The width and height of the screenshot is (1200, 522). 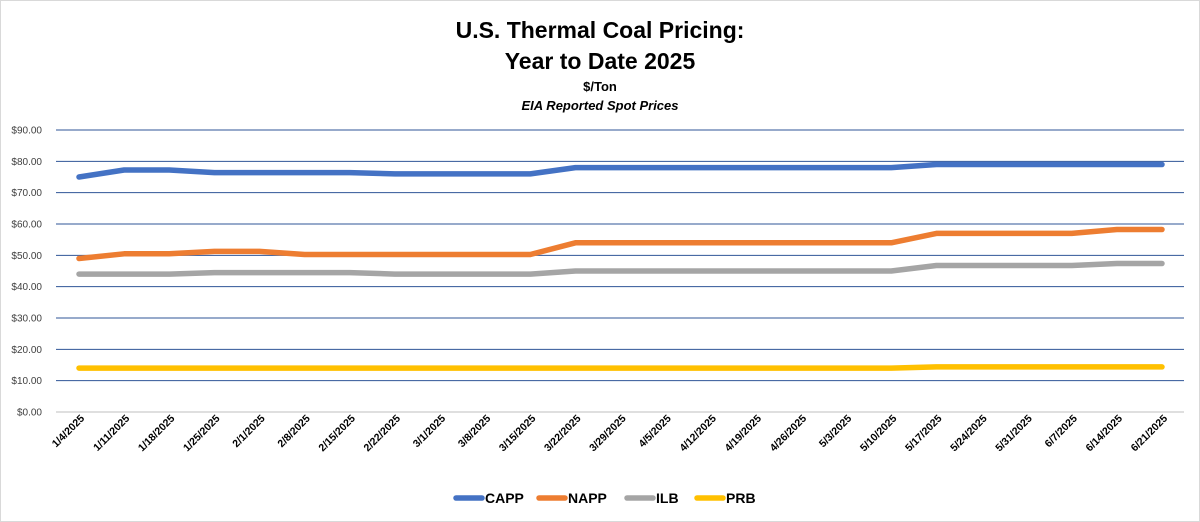 What do you see at coordinates (26, 131) in the screenshot?
I see `y-tick-label: $90.00` at bounding box center [26, 131].